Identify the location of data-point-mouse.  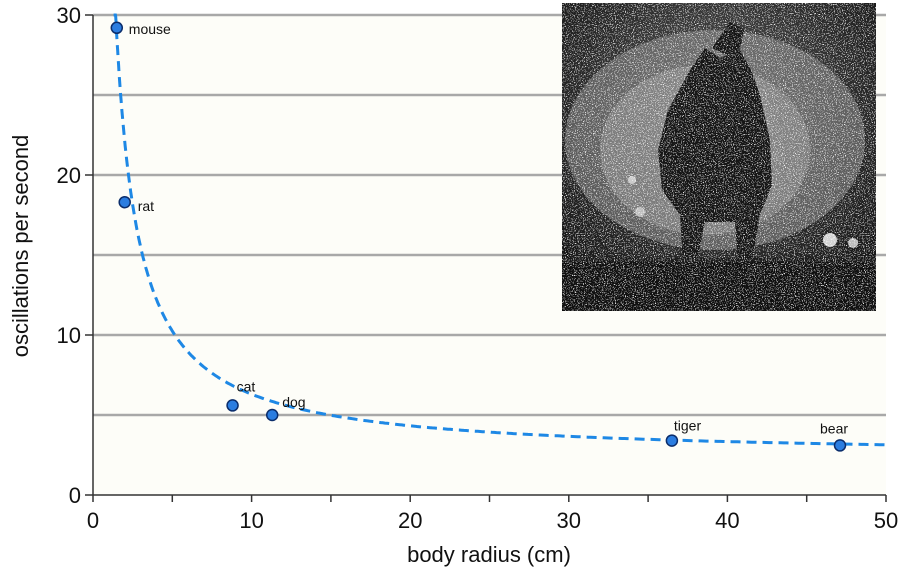
(117, 28).